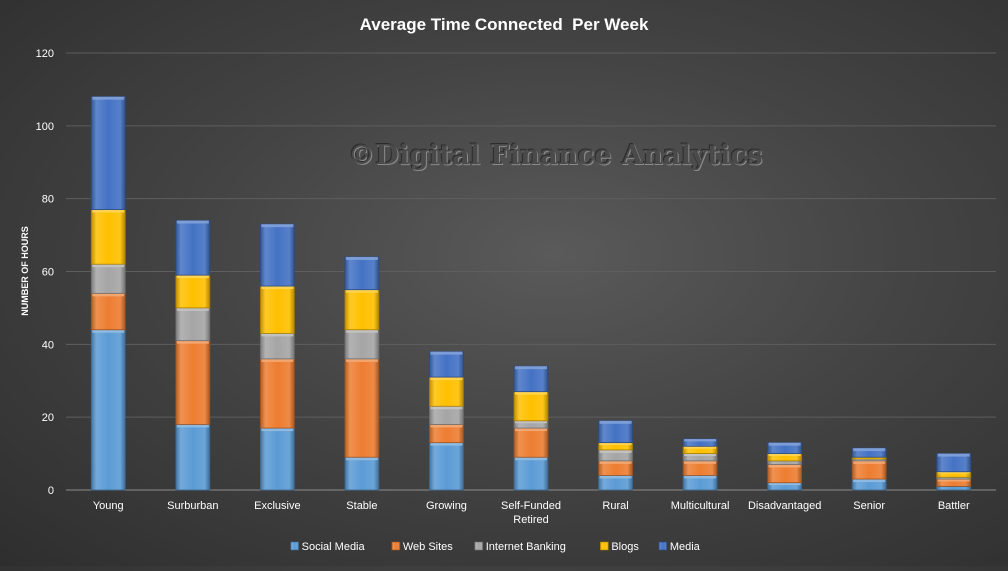  What do you see at coordinates (869, 506) in the screenshot?
I see `x-tick-label: Senior` at bounding box center [869, 506].